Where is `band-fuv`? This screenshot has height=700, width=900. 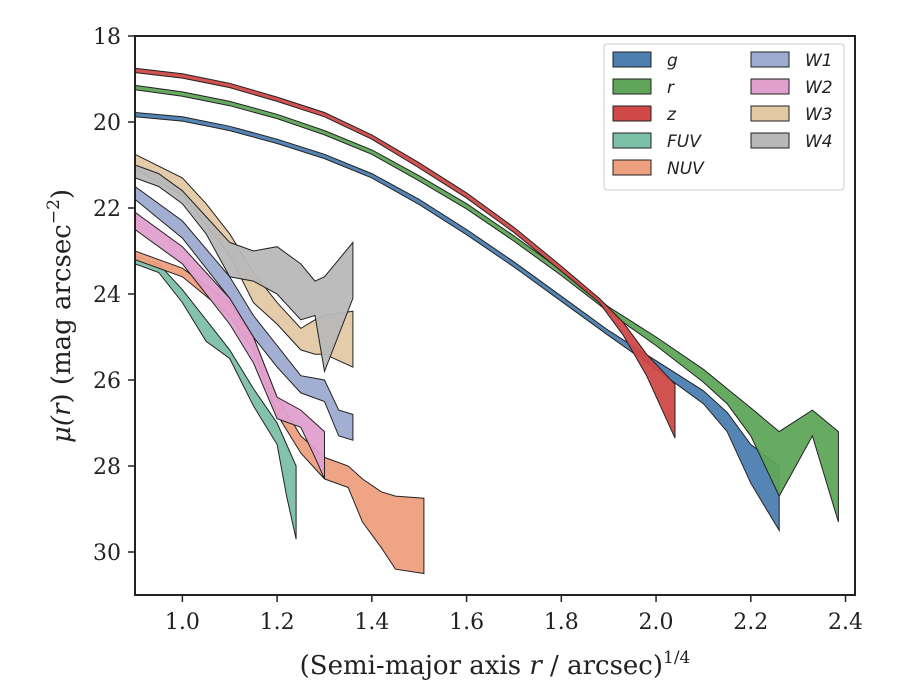 band-fuv is located at coordinates (216, 397).